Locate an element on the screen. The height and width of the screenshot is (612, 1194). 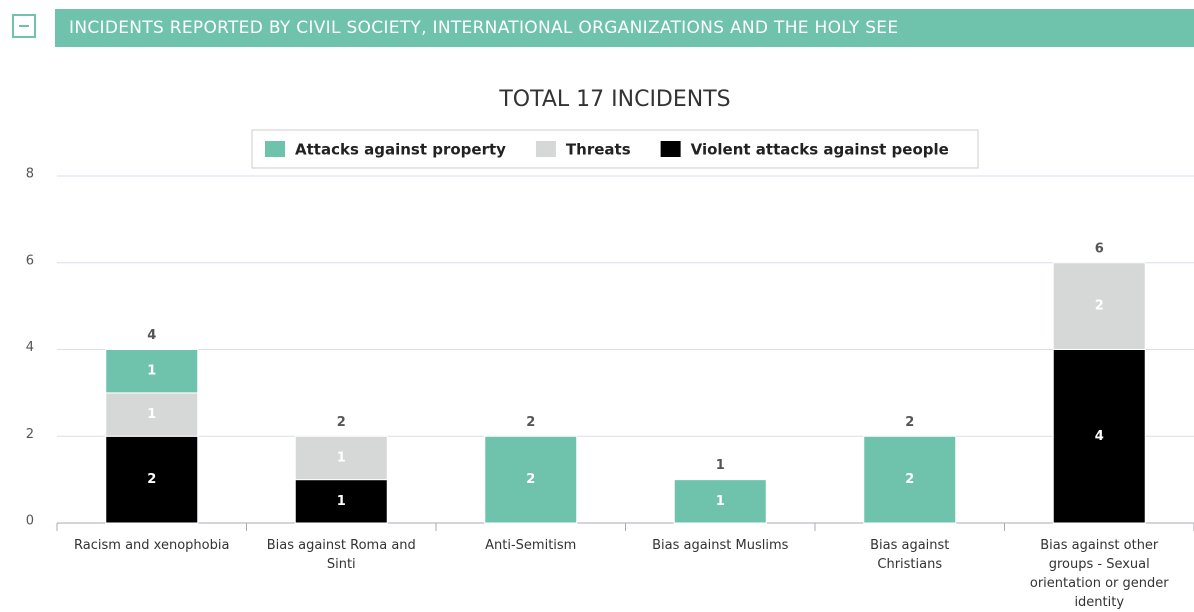
legend-label: Attacks against property is located at coordinates (400, 150).